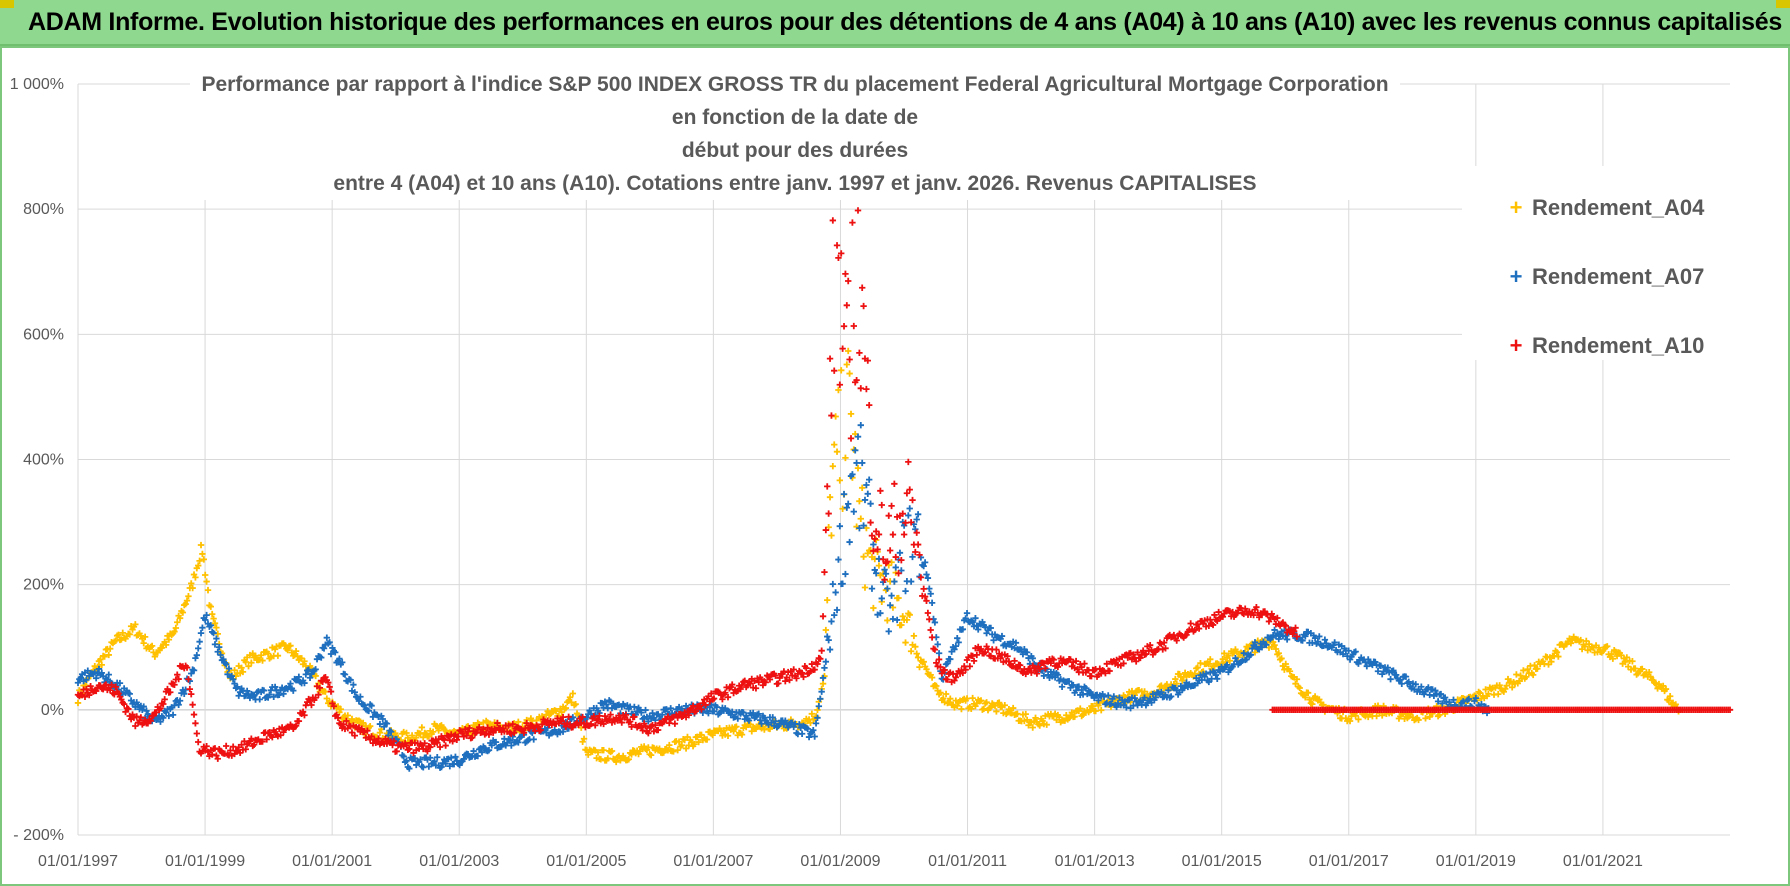  I want to click on legend-item-a10: + Rendement_A10, so click(1605, 346).